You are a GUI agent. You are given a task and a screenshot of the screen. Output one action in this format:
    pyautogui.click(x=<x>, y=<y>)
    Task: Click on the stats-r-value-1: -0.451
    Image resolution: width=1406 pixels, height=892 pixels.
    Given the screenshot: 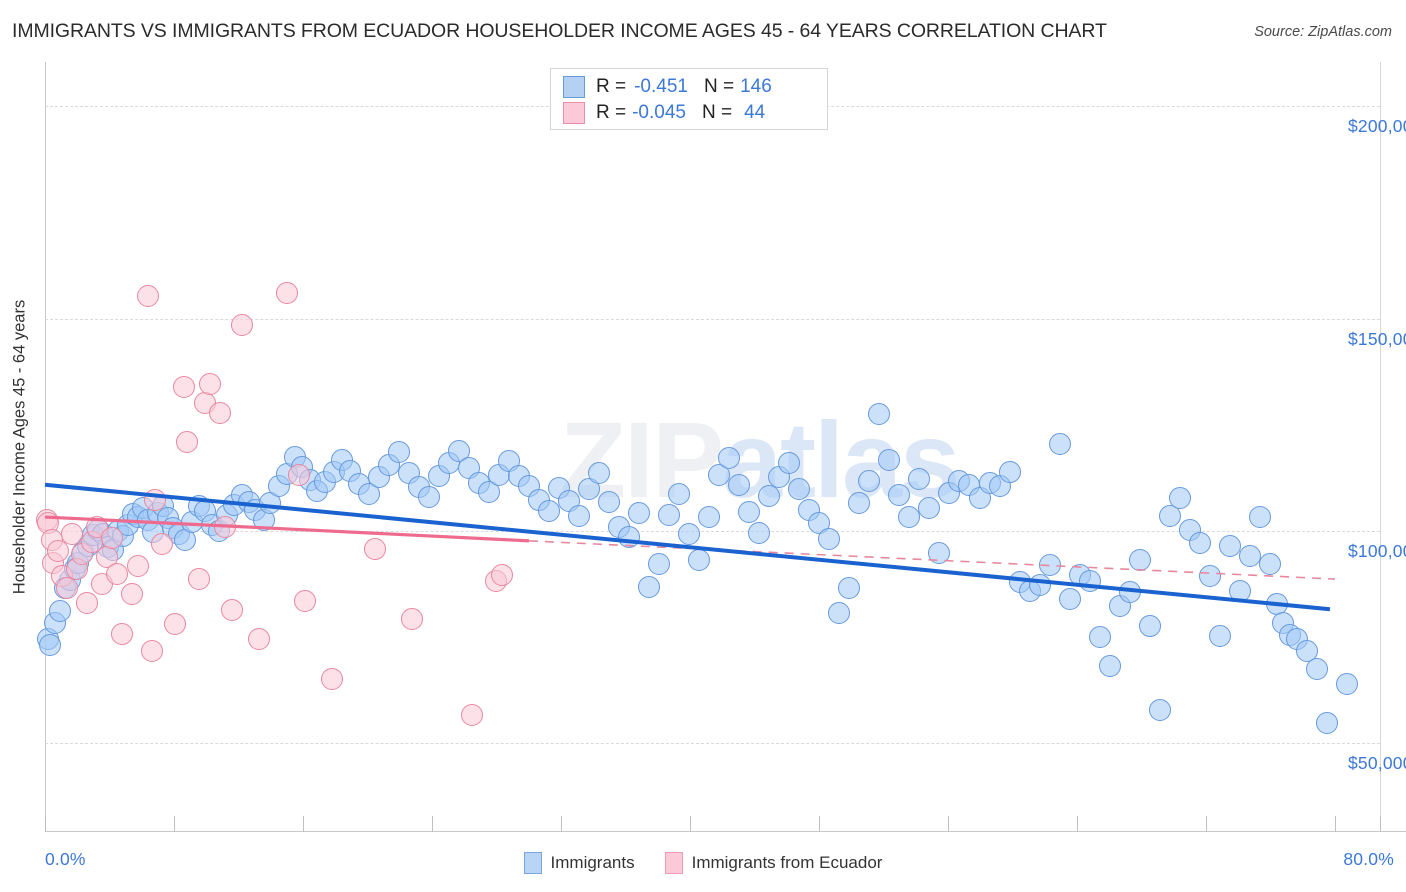 What is the action you would take?
    pyautogui.click(x=661, y=86)
    